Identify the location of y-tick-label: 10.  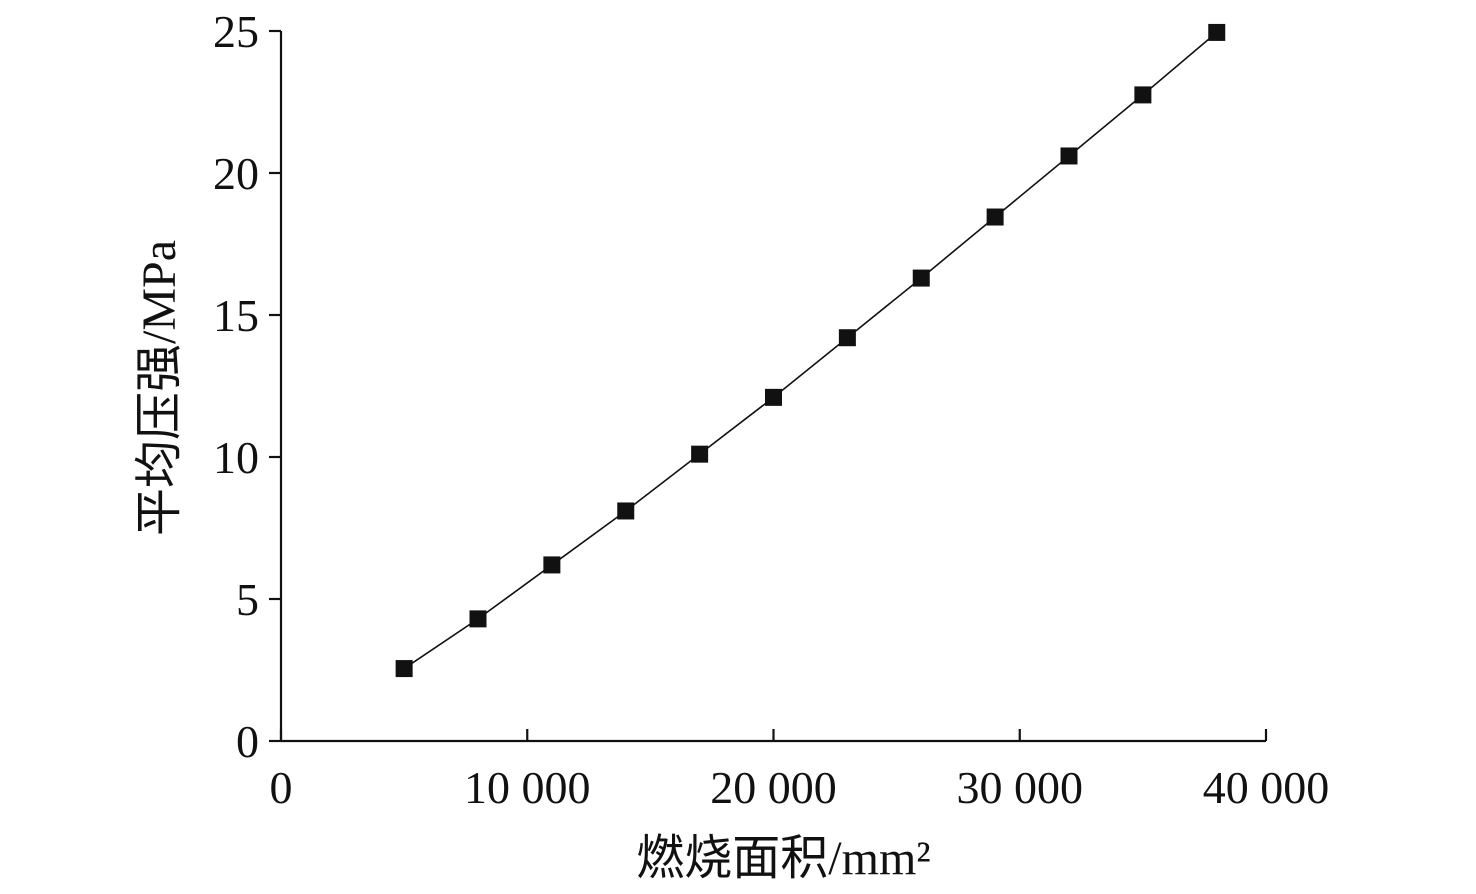
(236, 457).